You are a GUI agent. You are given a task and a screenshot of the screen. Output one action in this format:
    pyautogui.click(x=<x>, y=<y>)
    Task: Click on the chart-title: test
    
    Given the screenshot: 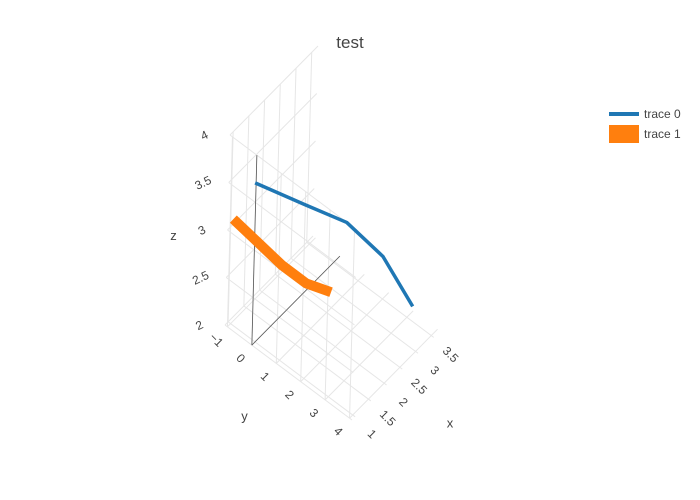 What is the action you would take?
    pyautogui.click(x=350, y=42)
    